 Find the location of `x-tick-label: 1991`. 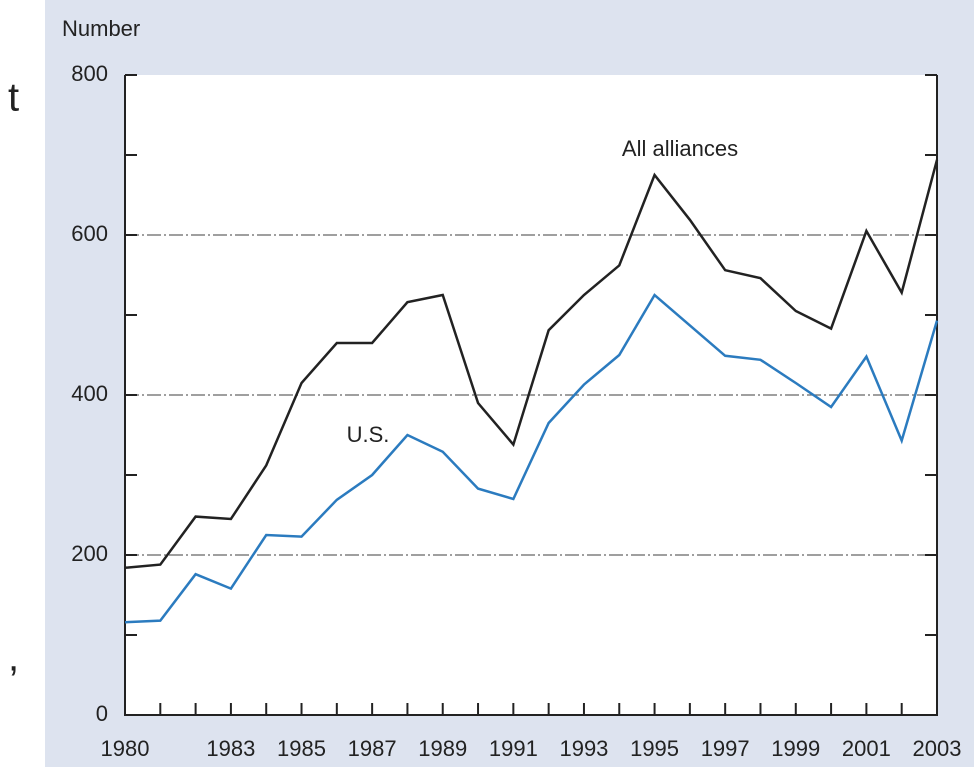

x-tick-label: 1991 is located at coordinates (513, 748).